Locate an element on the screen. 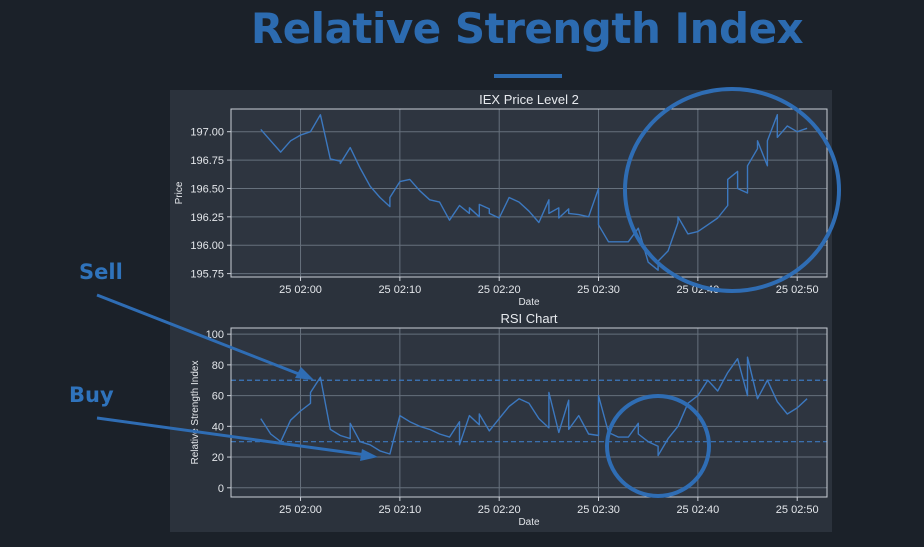 The height and width of the screenshot is (547, 924). y-tick-label: 0 is located at coordinates (221, 489).